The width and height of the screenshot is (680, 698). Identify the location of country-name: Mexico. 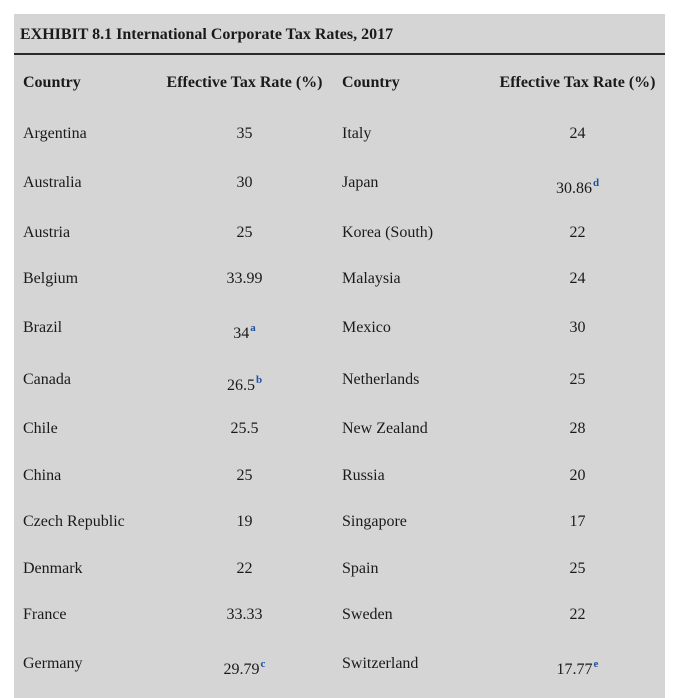
(366, 328).